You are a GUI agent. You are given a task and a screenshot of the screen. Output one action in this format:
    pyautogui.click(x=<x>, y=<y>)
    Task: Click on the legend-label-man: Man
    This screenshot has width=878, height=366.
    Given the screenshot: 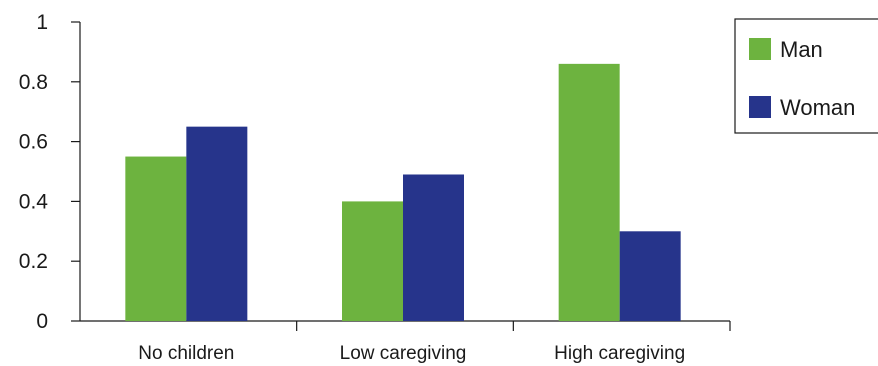 What is the action you would take?
    pyautogui.click(x=801, y=49)
    